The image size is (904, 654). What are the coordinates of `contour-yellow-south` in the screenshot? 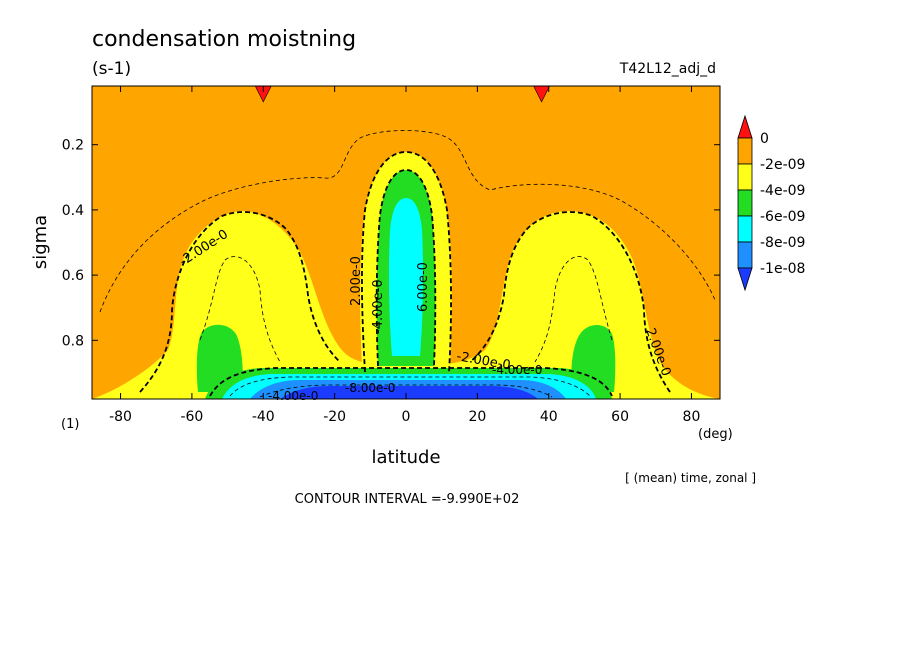 It's located at (240, 302).